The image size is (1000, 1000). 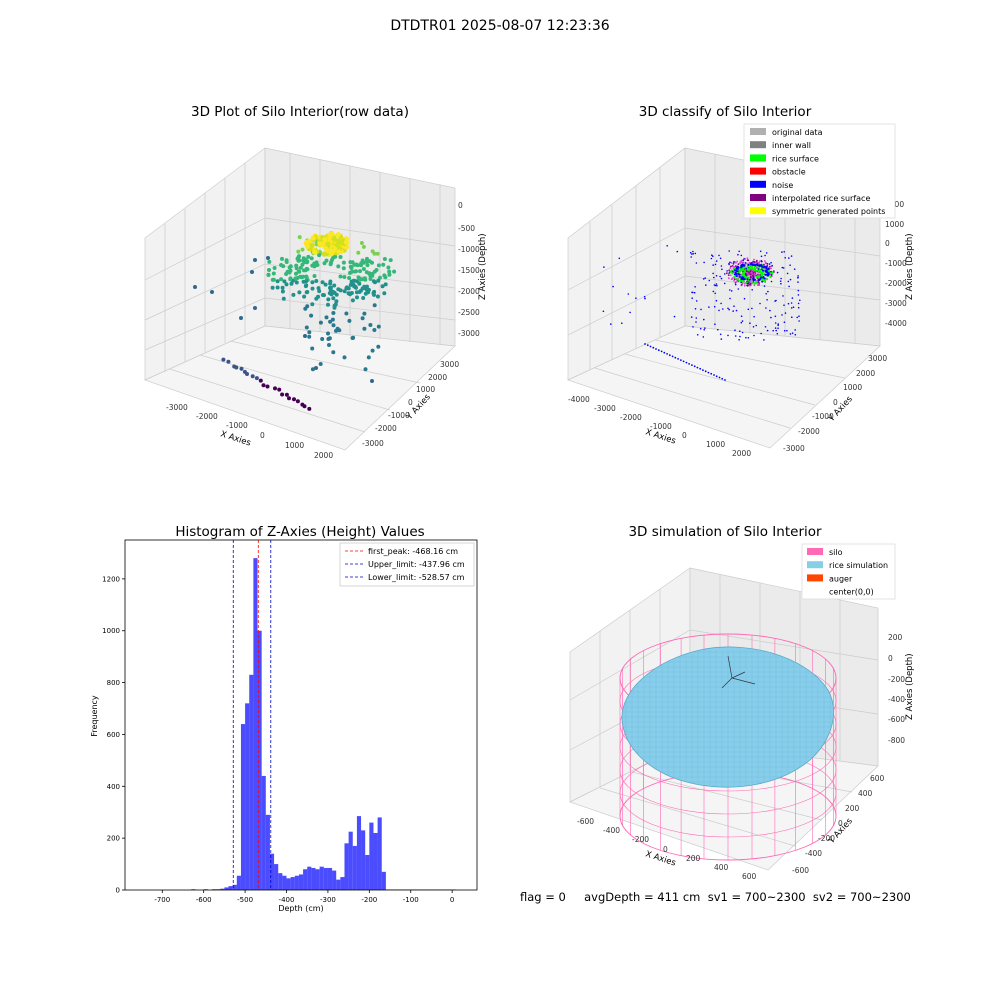 What do you see at coordinates (815, 578) in the screenshot?
I see `p4-legend-swatch` at bounding box center [815, 578].